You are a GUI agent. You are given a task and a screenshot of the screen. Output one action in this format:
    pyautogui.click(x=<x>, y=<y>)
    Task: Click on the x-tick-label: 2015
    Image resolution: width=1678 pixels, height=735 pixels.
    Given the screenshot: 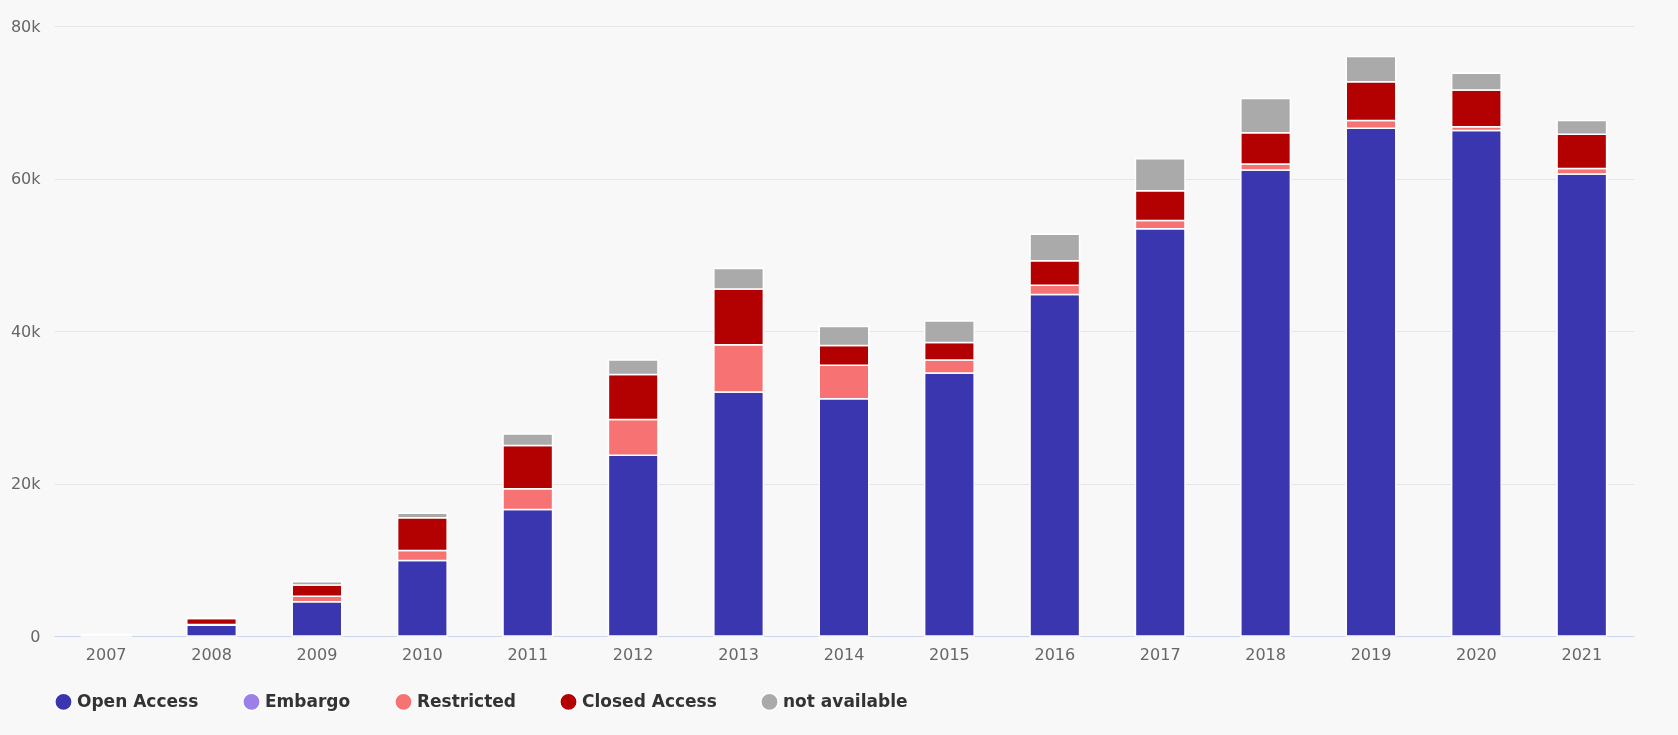 What is the action you would take?
    pyautogui.click(x=949, y=654)
    